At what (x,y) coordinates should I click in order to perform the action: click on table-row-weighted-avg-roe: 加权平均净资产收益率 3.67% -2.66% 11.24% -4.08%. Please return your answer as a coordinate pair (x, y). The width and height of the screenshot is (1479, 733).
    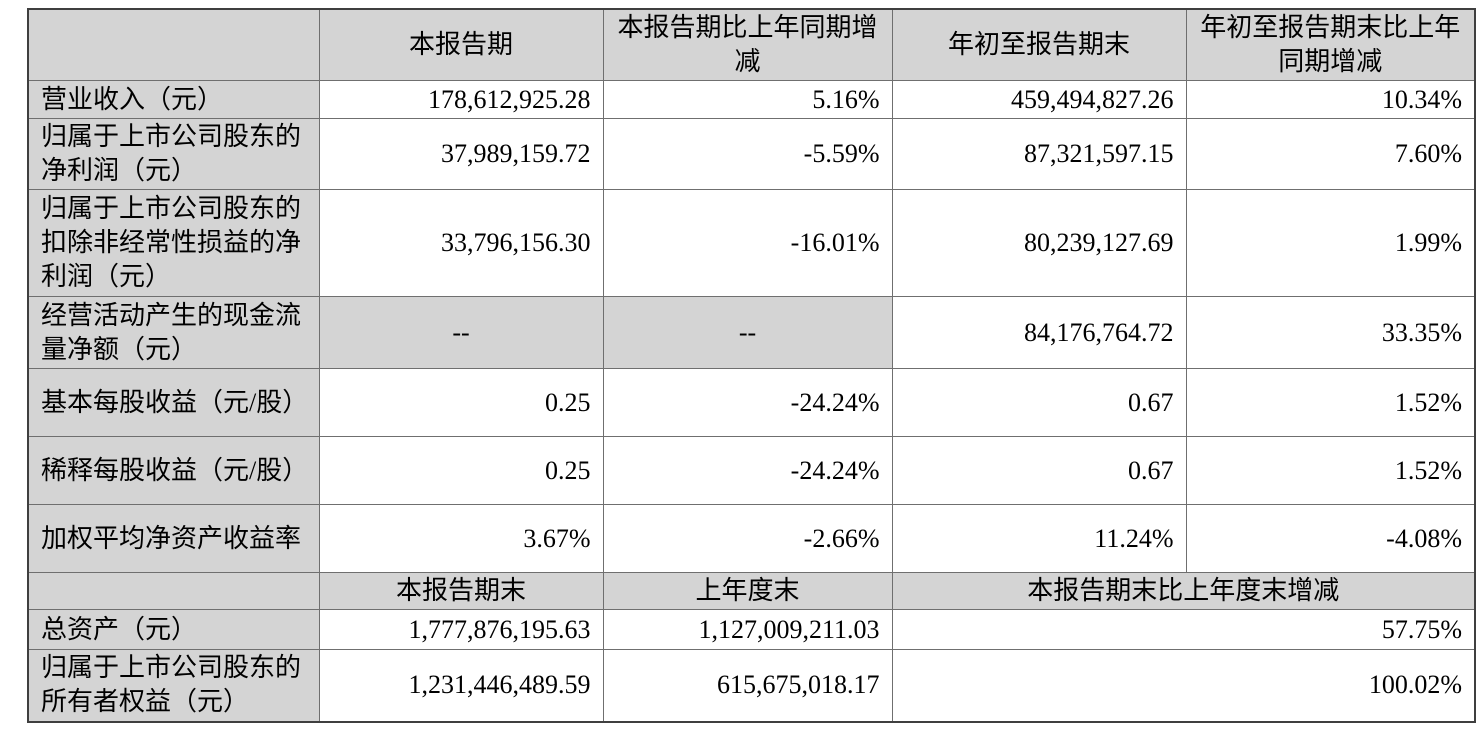
    Looking at the image, I should click on (751, 538).